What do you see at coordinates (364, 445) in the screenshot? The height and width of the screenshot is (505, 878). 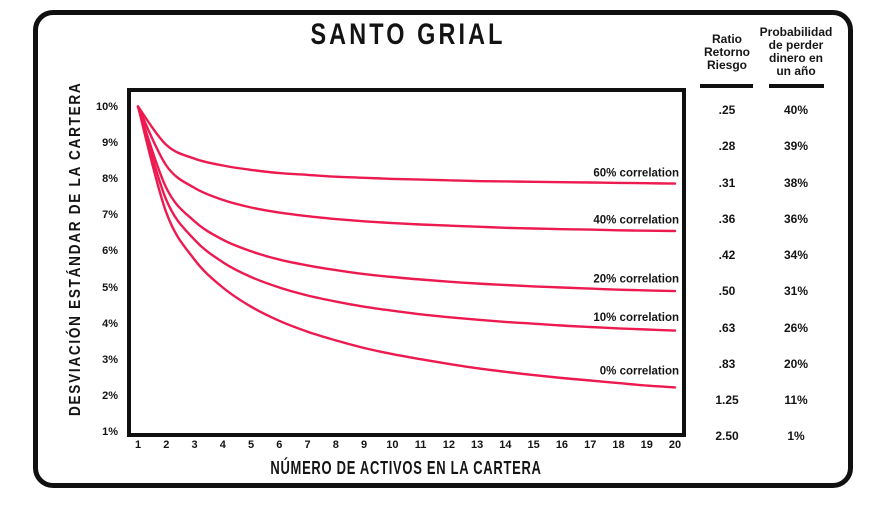 I see `x-tick-label: 9` at bounding box center [364, 445].